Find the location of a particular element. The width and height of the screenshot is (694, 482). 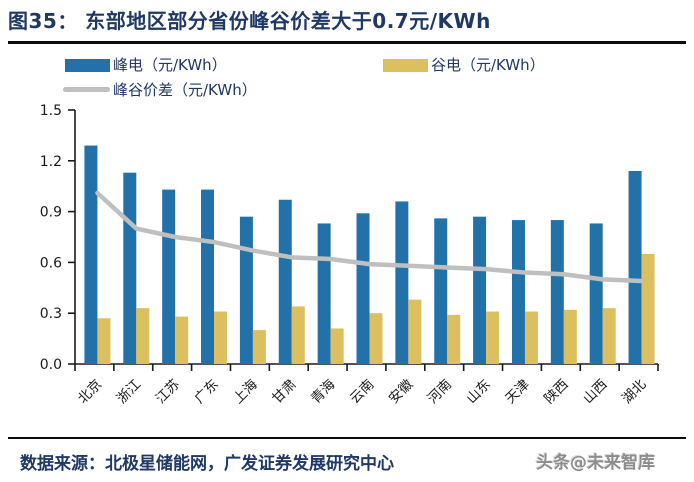

x-axis-label: 上海 is located at coordinates (245, 392).